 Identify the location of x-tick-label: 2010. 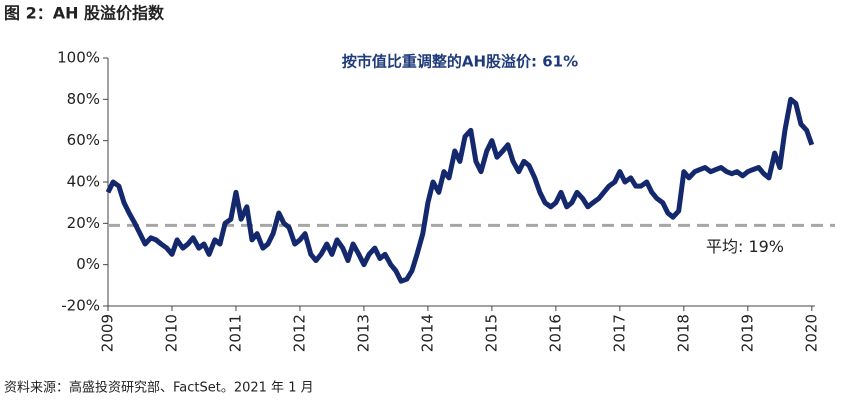
(171, 333).